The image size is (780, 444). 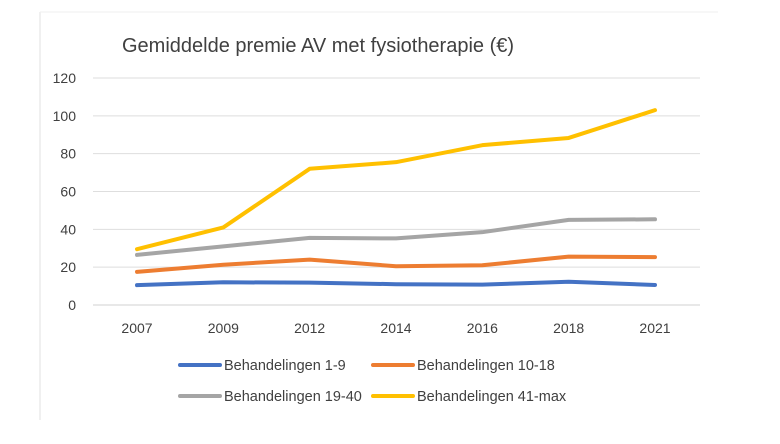 I want to click on legend-label-2: Behandelingen 10-18, so click(x=486, y=366).